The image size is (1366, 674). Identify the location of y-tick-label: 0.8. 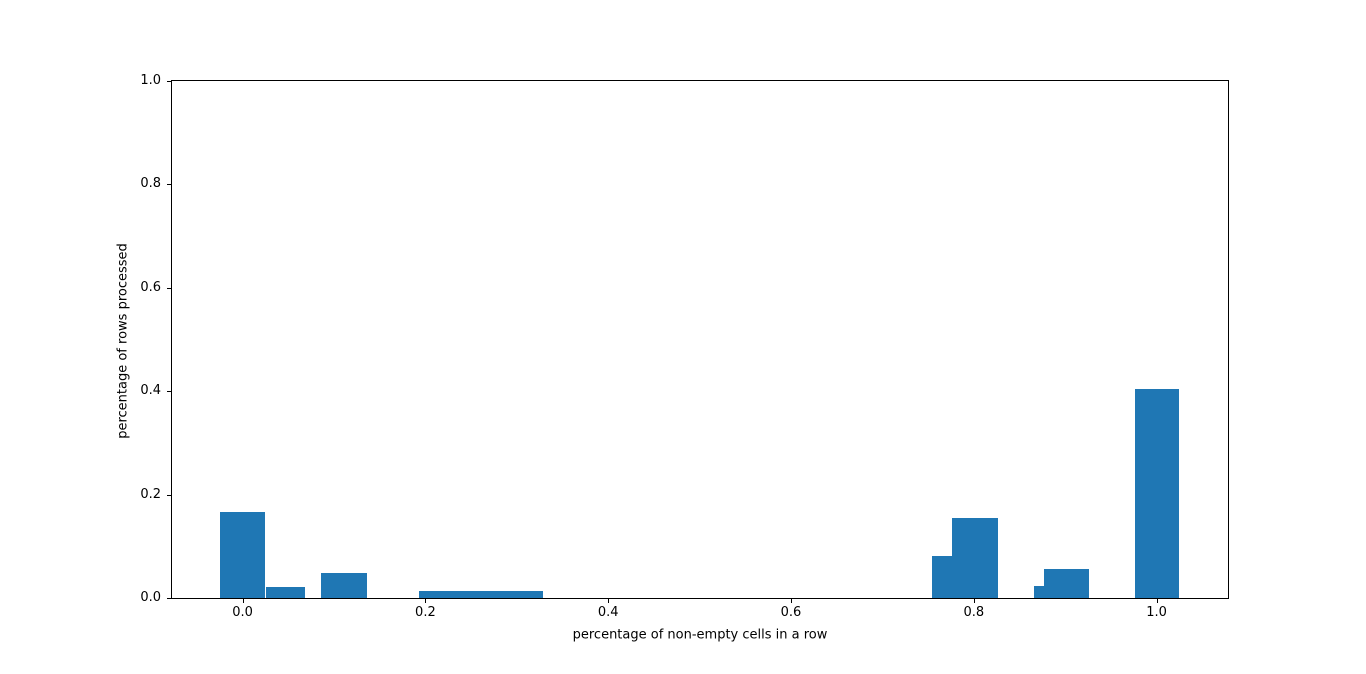
(150, 184).